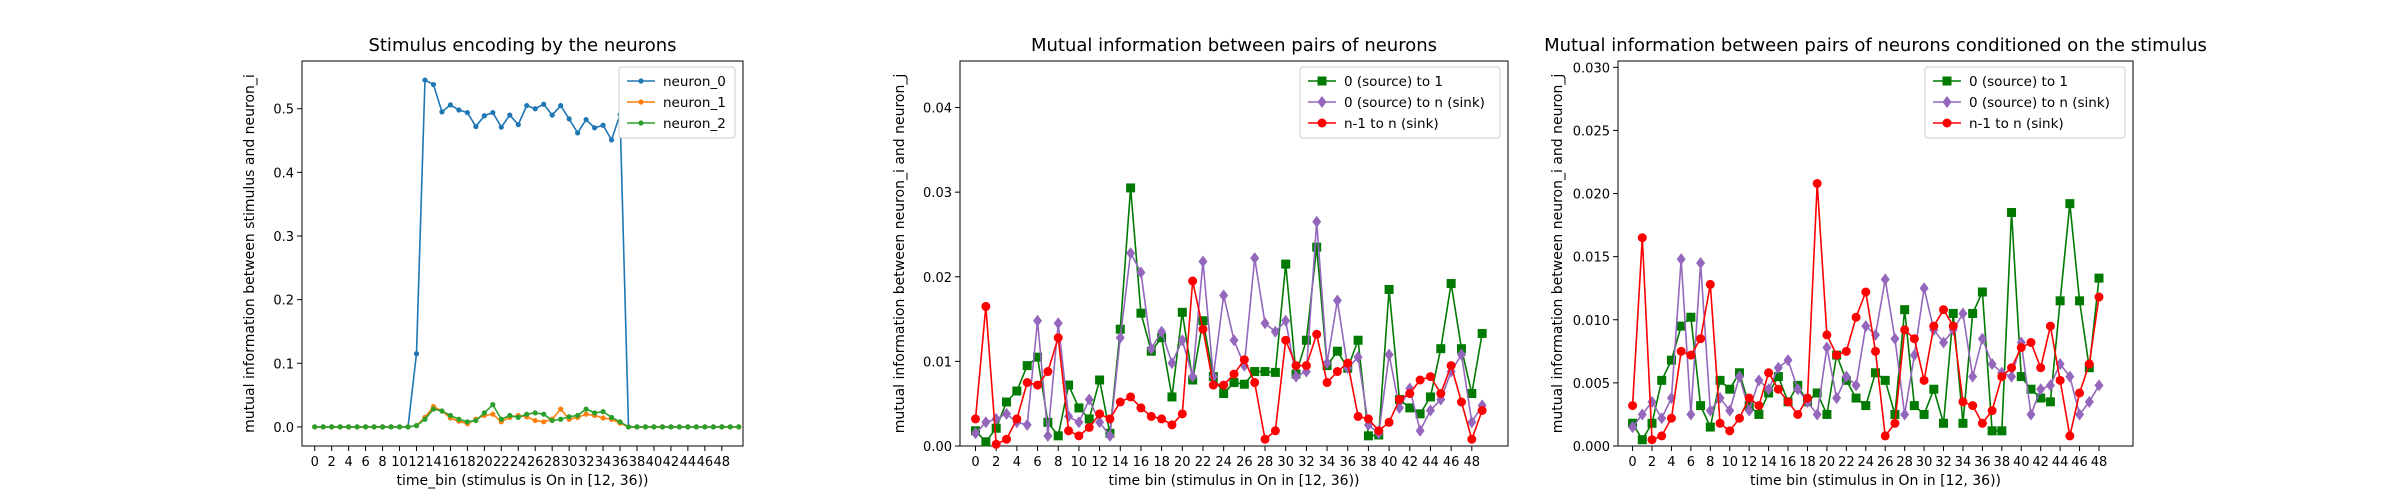  Describe the element at coordinates (1591, 321) in the screenshot. I see `y-tick-label: 0.010` at that location.